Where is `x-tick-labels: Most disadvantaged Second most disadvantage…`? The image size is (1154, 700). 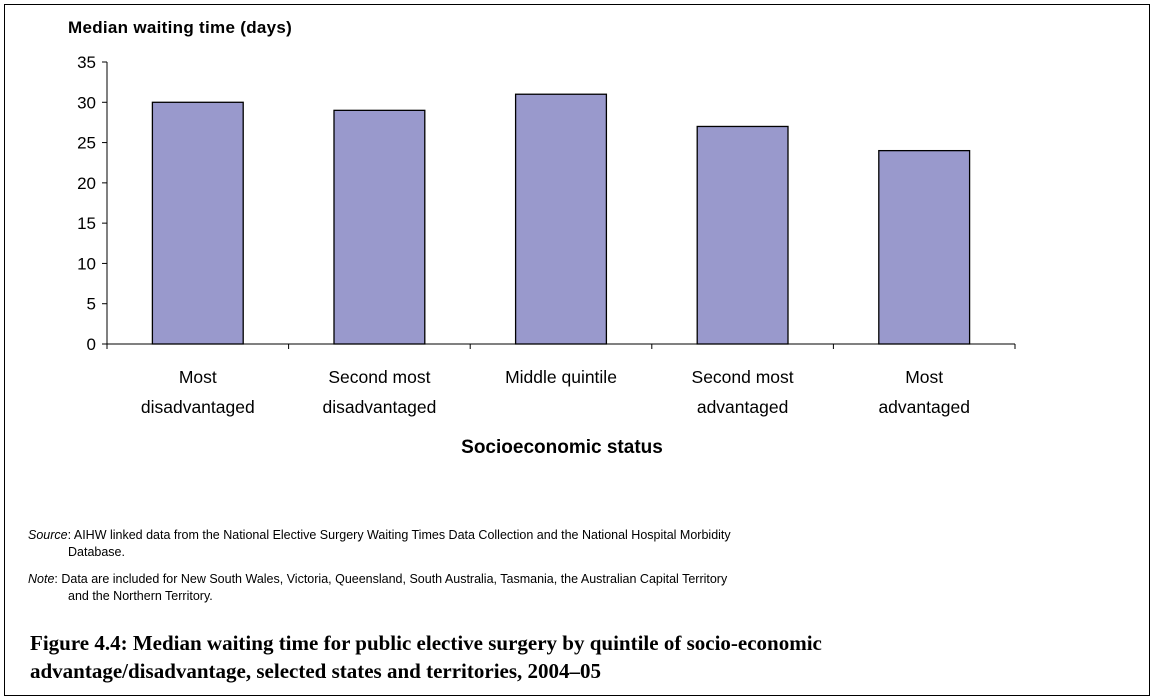
x-tick-labels: Most disadvantaged Second most disadvantage… is located at coordinates (555, 392).